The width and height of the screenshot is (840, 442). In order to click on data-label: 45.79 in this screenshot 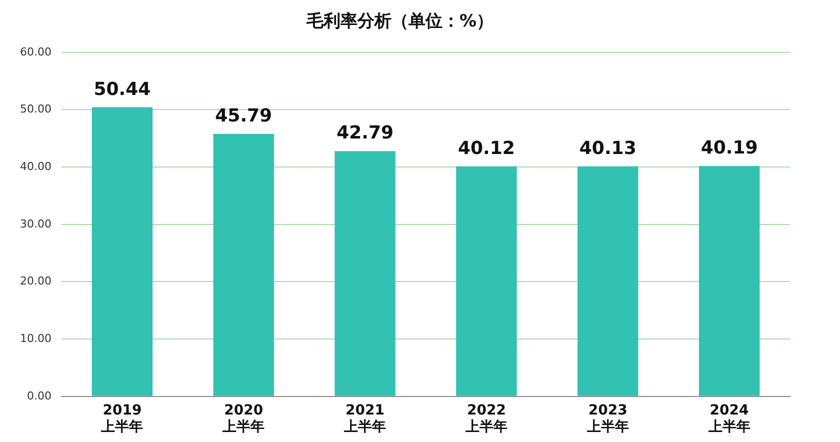, I will do `click(243, 116)`.